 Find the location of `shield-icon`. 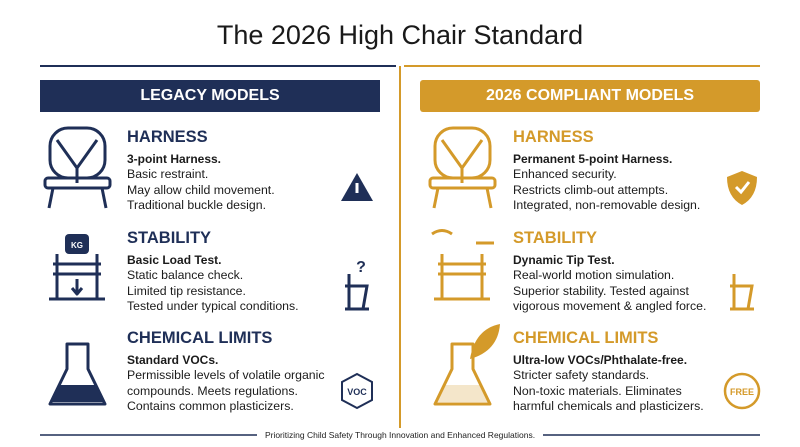

shield-icon is located at coordinates (742, 188).